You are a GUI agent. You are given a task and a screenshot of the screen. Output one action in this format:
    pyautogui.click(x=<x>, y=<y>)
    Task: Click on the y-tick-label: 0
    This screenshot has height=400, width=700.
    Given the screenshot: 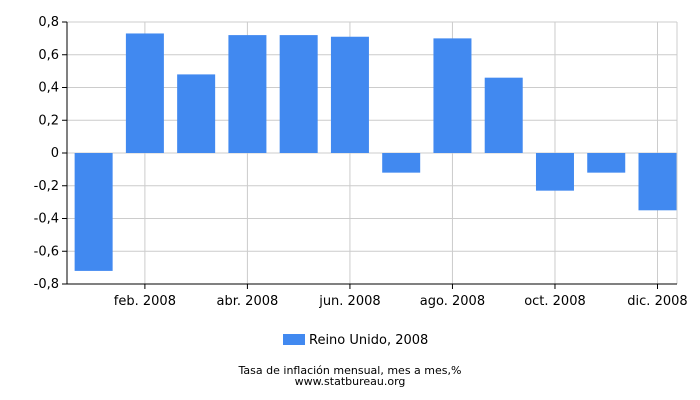 What is the action you would take?
    pyautogui.click(x=55, y=153)
    